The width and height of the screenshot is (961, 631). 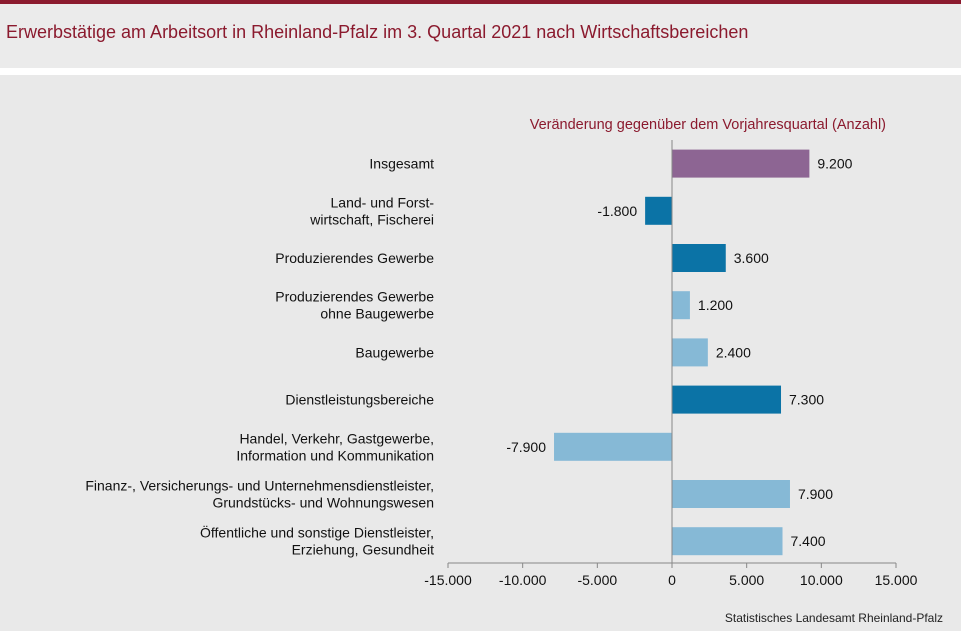 I want to click on category-label: Handel, Verkehr, Gastgewerbe,, so click(x=336, y=438).